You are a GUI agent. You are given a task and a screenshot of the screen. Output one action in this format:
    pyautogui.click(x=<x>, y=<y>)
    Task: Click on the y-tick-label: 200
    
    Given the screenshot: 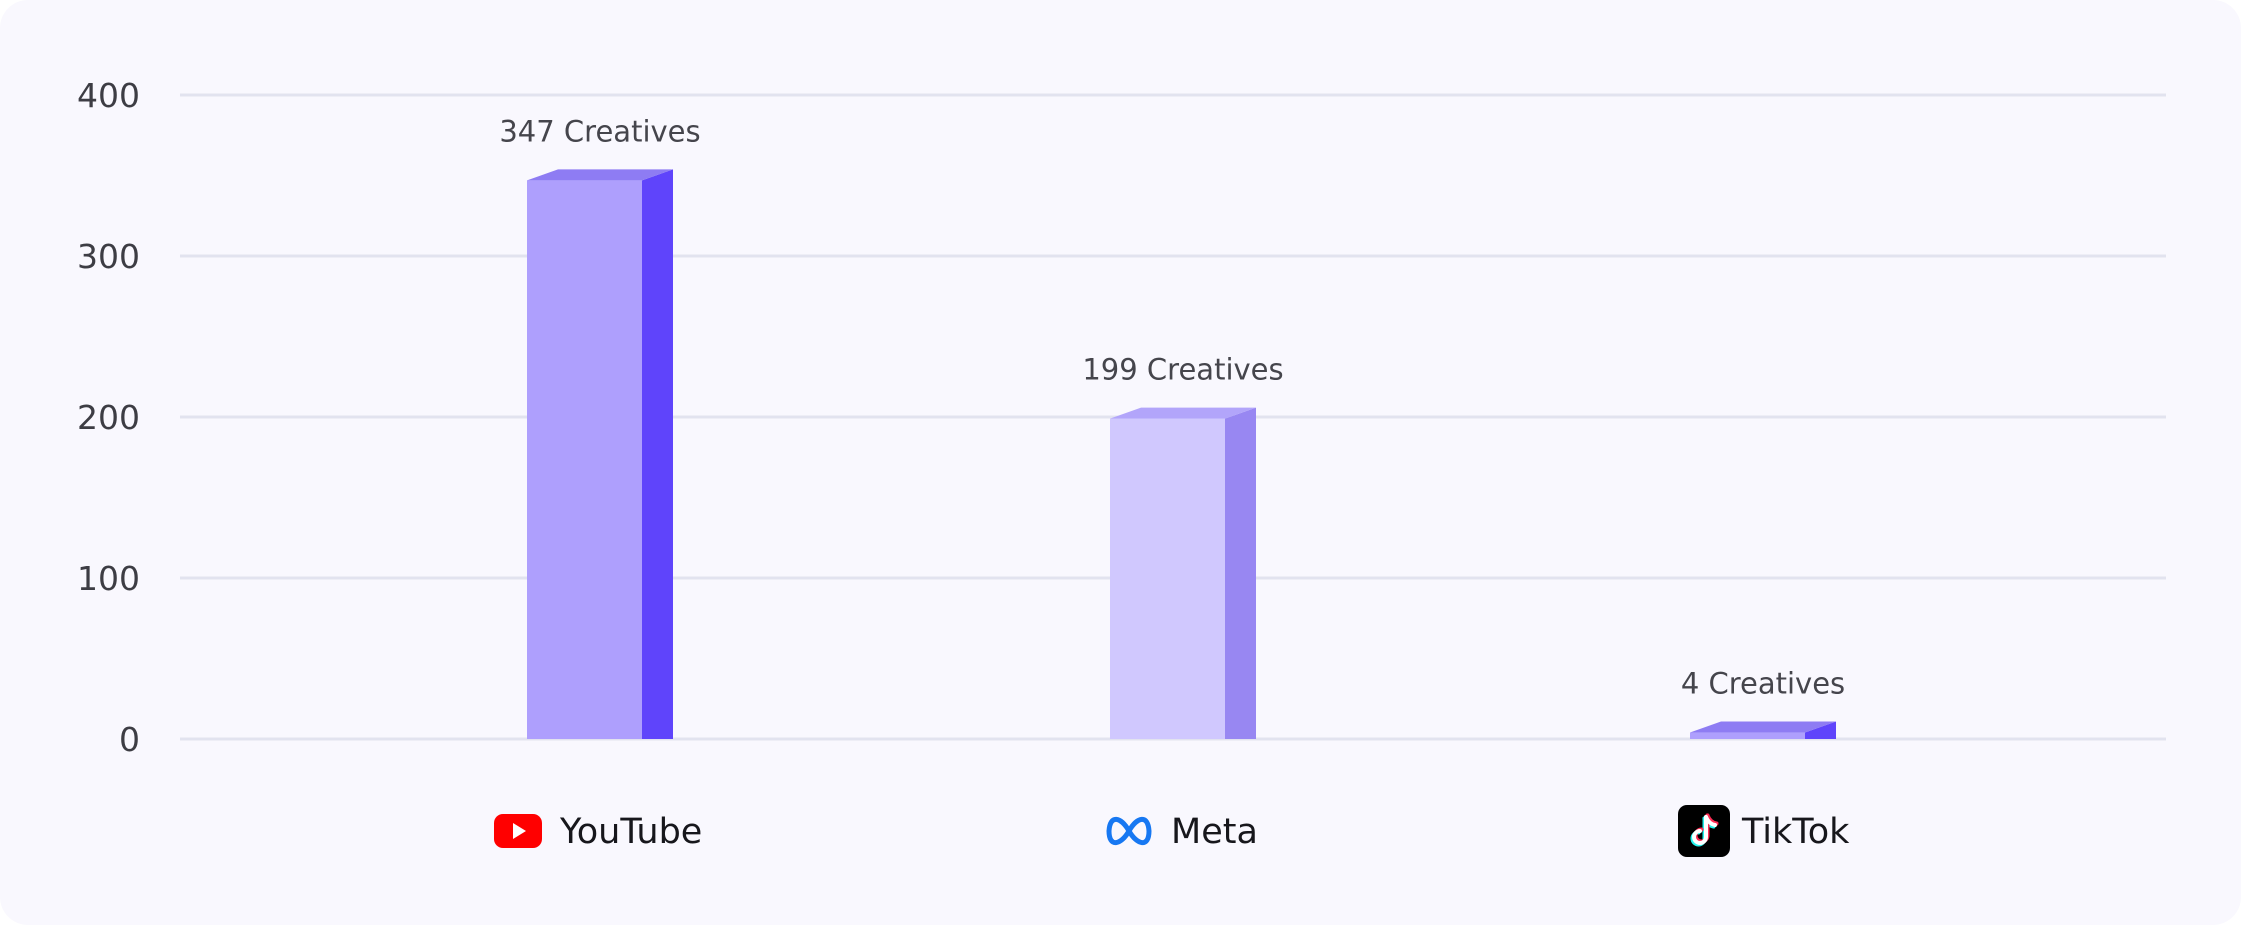 What is the action you would take?
    pyautogui.click(x=108, y=417)
    